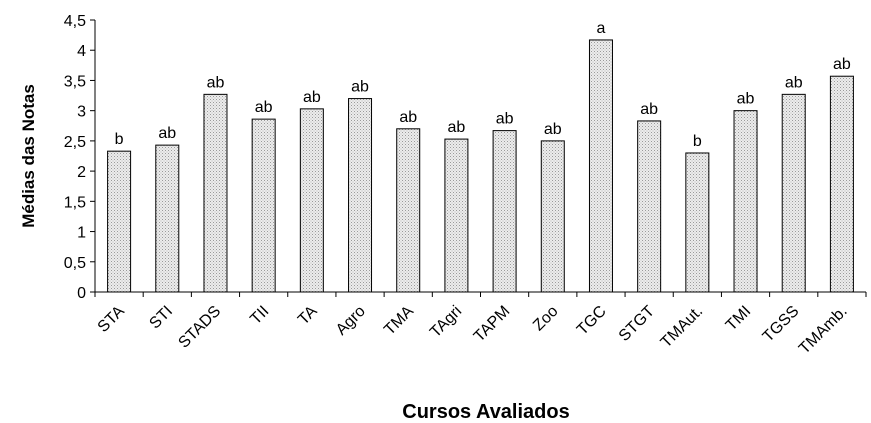 The width and height of the screenshot is (871, 423). I want to click on y-tick-label: 1, so click(81, 233).